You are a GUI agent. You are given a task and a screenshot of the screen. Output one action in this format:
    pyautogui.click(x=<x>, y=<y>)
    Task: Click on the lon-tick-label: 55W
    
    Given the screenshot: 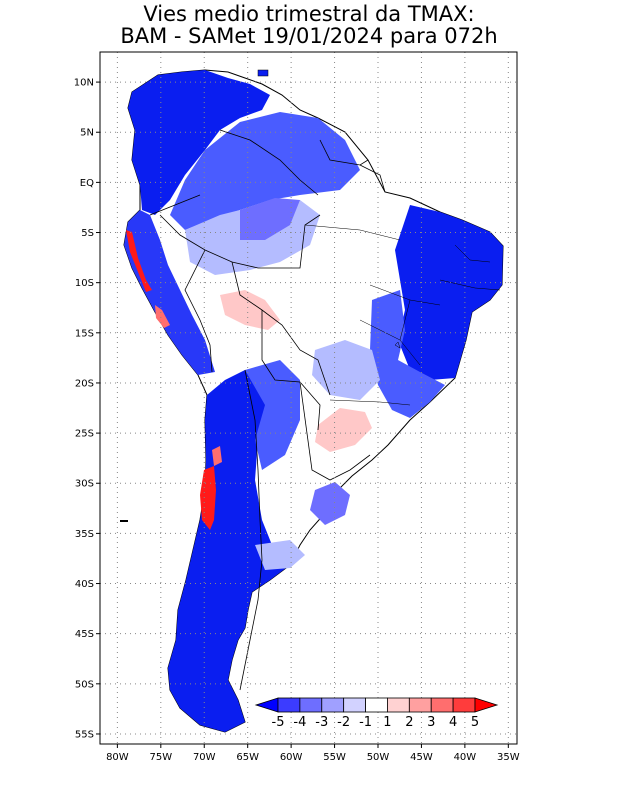 What is the action you would take?
    pyautogui.click(x=334, y=757)
    